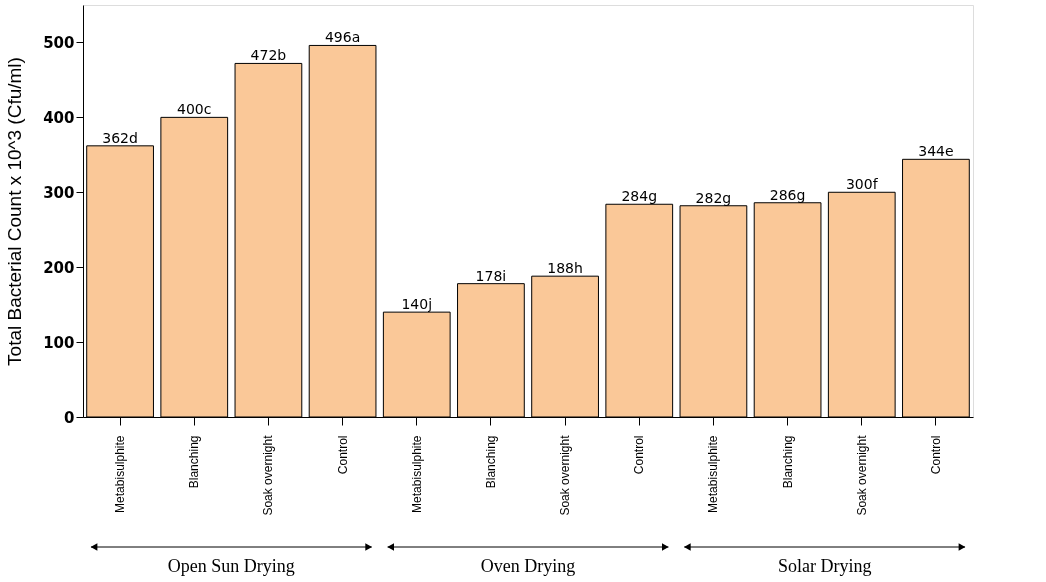 The height and width of the screenshot is (582, 1046). What do you see at coordinates (59, 42) in the screenshot?
I see `y-tick-label: 500` at bounding box center [59, 42].